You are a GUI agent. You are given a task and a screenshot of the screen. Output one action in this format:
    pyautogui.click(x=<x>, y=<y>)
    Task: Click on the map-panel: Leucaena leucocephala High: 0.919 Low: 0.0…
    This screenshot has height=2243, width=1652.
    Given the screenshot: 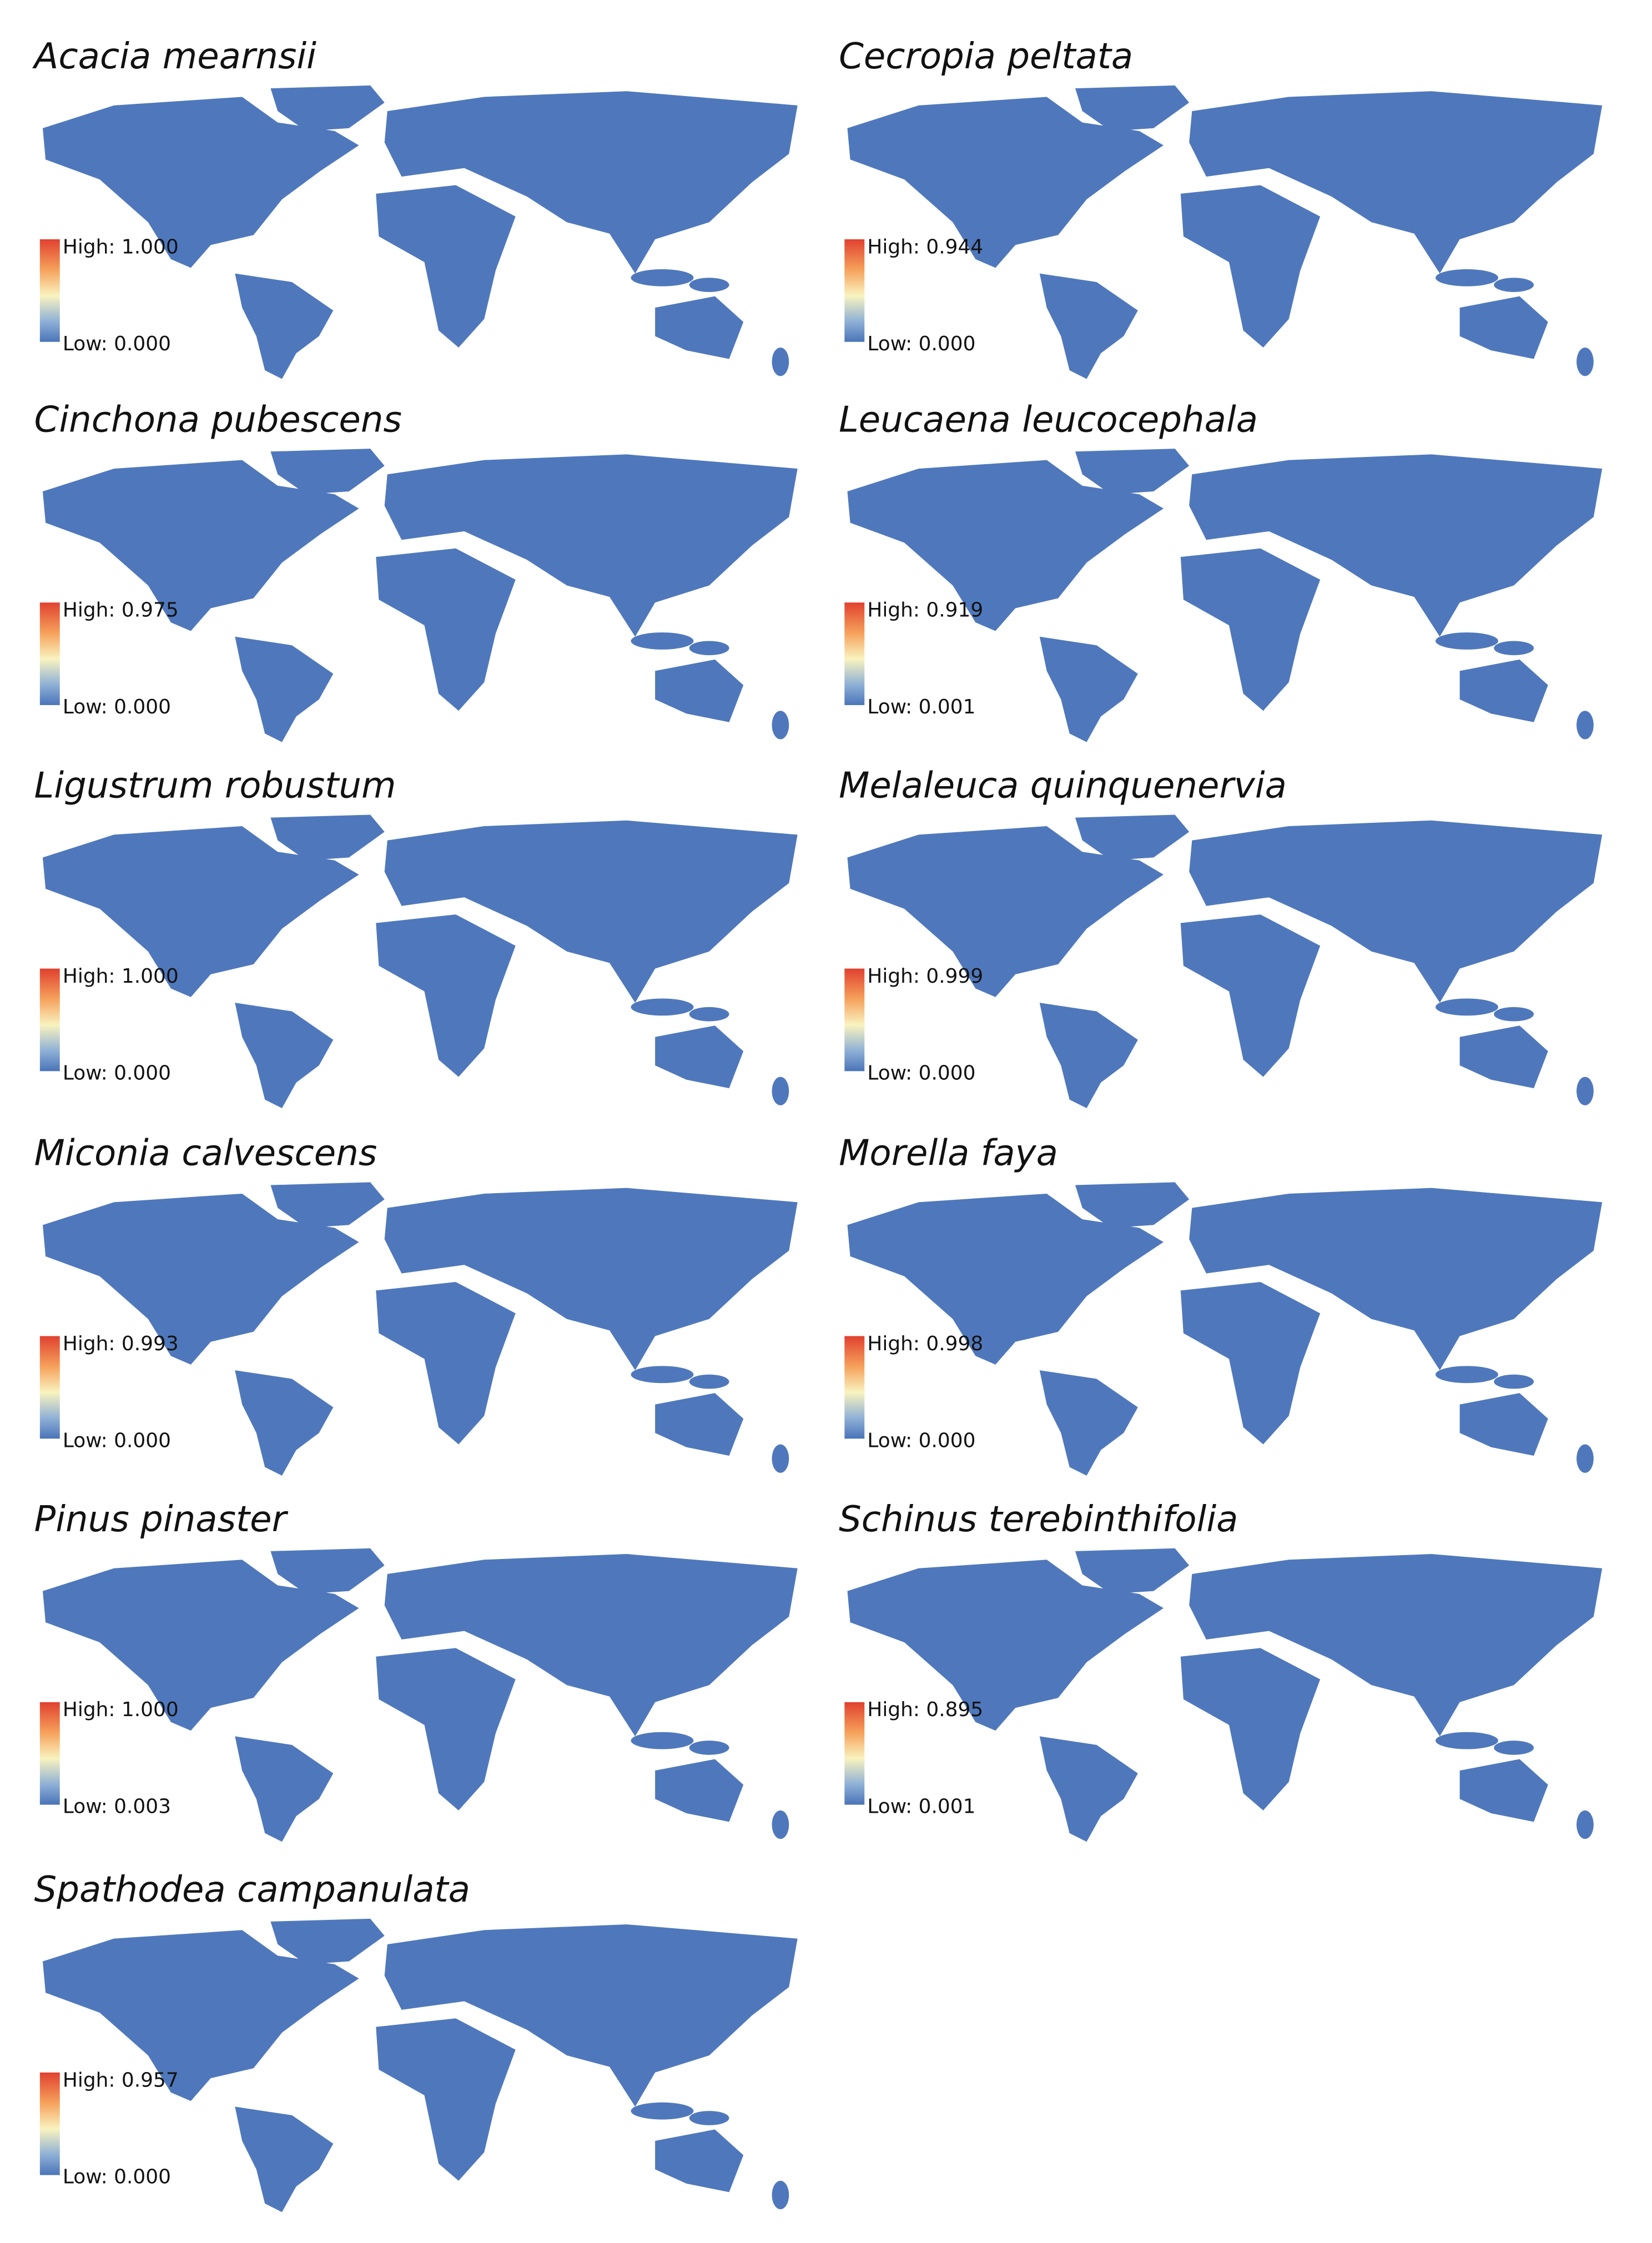 What is the action you would take?
    pyautogui.click(x=1221, y=571)
    